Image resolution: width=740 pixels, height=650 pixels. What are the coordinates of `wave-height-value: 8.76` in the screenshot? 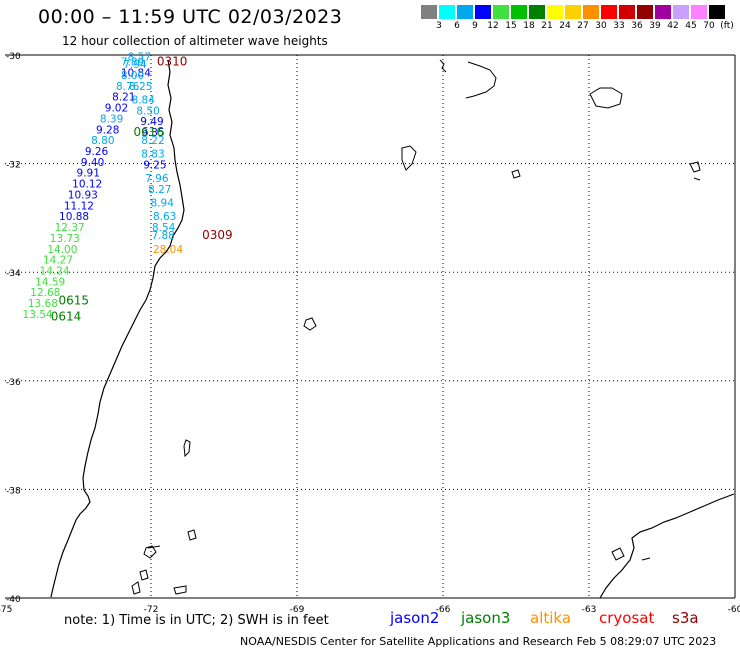 It's located at (128, 87).